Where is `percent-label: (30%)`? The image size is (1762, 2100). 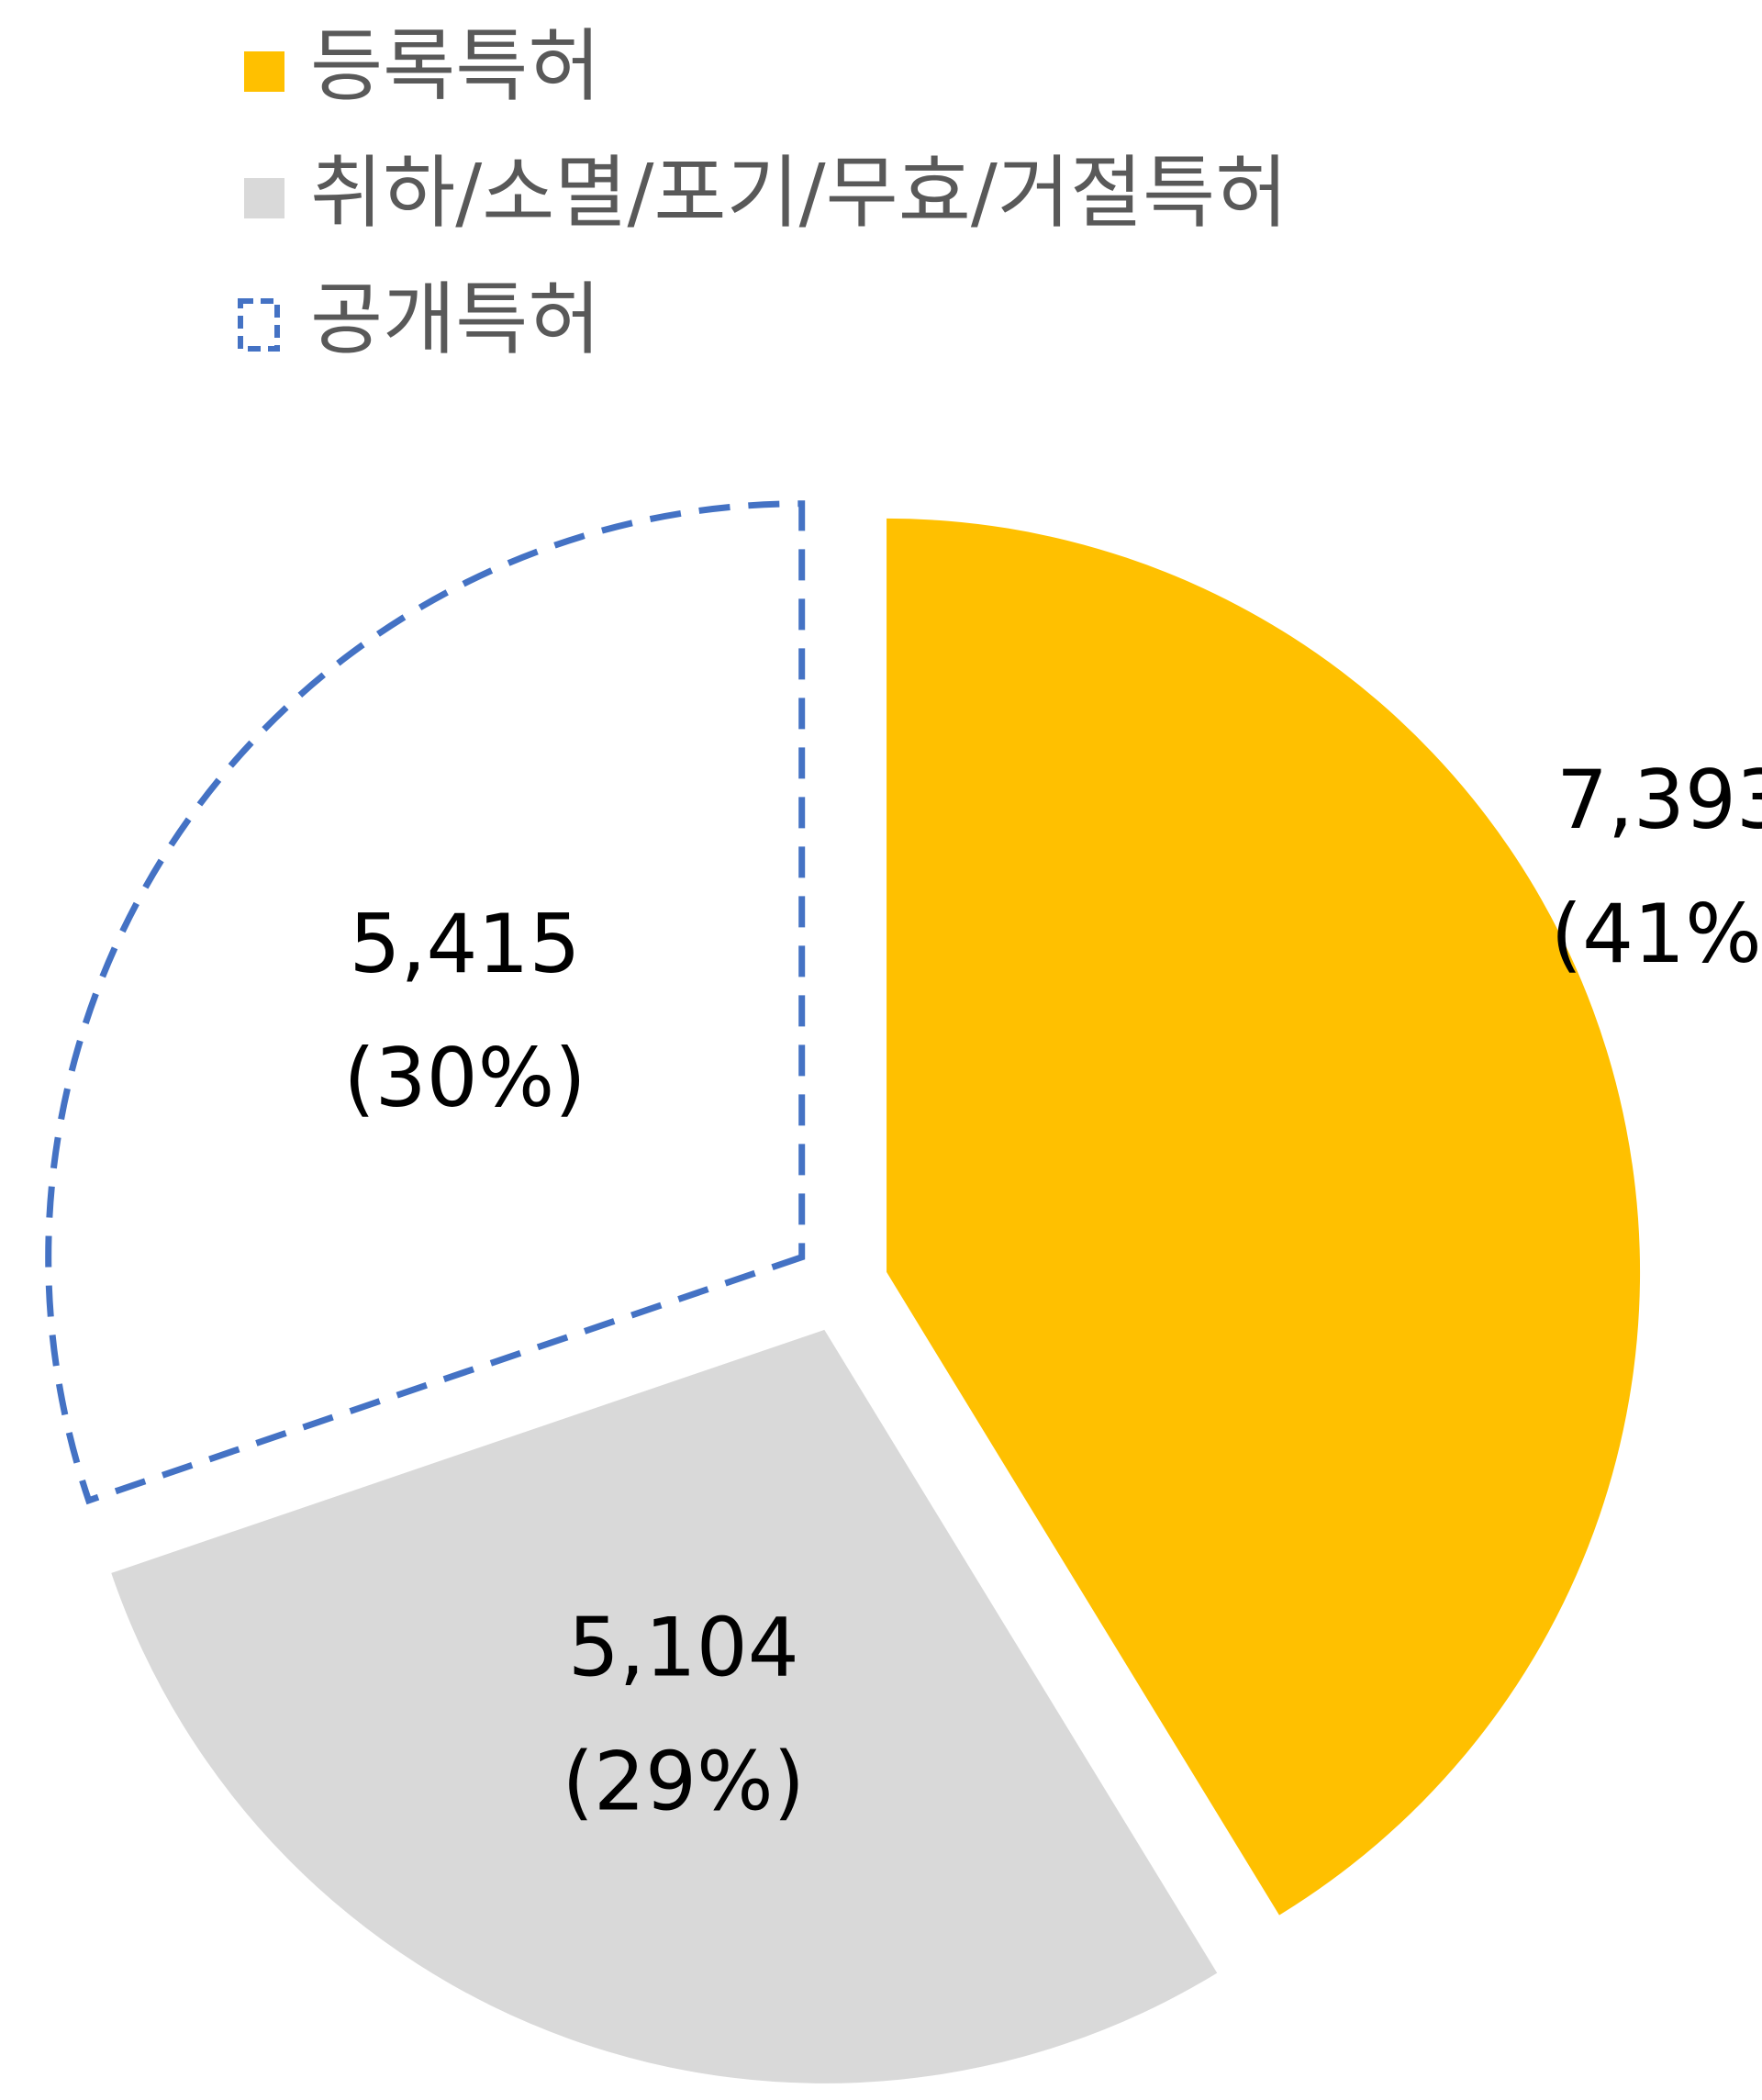
percent-label: (30%) is located at coordinates (464, 1078).